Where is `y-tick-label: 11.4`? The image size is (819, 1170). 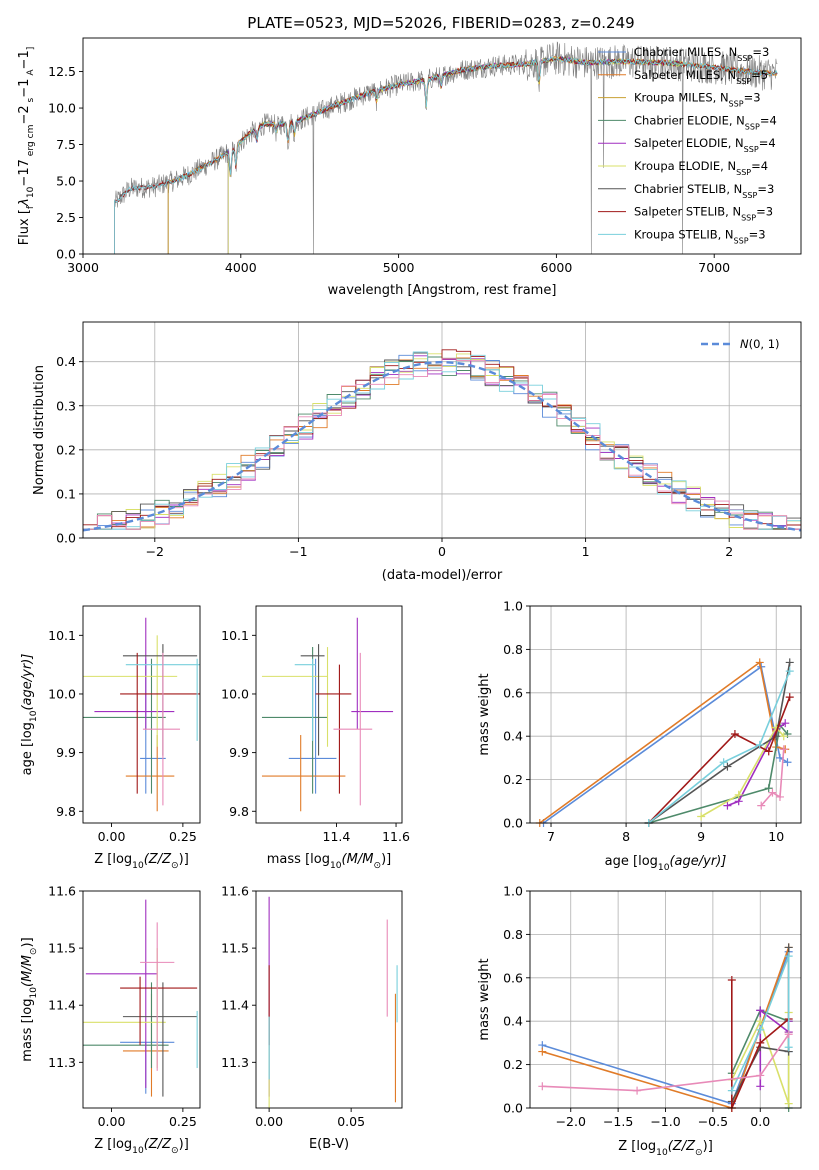 y-tick-label: 11.4 is located at coordinates (62, 1005).